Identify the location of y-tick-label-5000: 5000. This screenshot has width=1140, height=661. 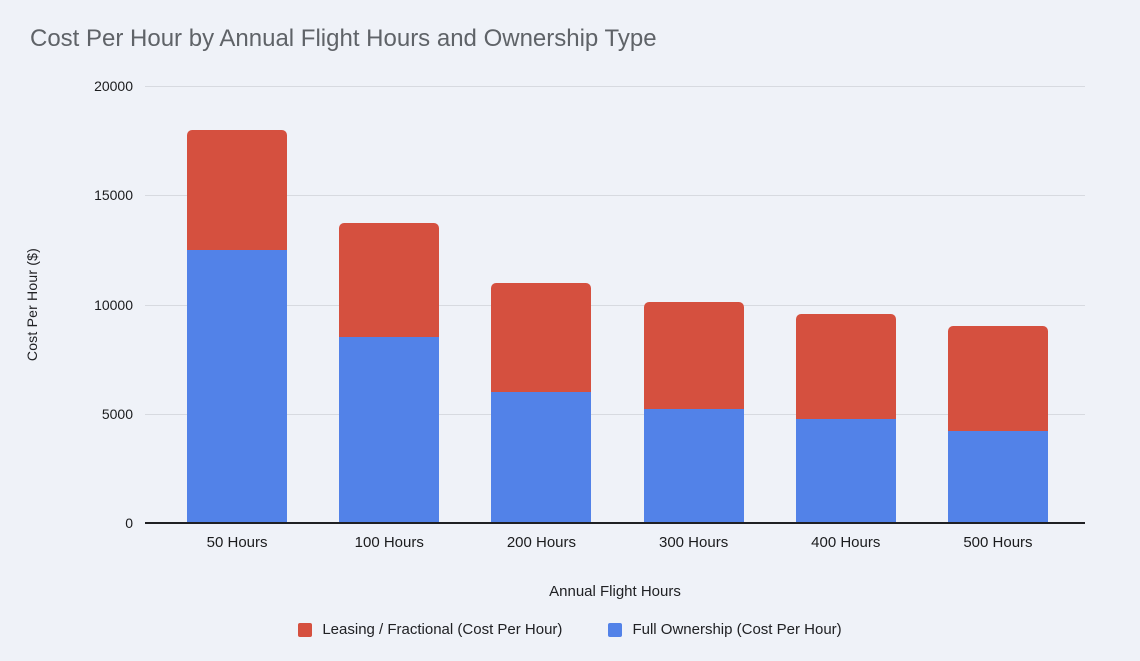
(117, 413).